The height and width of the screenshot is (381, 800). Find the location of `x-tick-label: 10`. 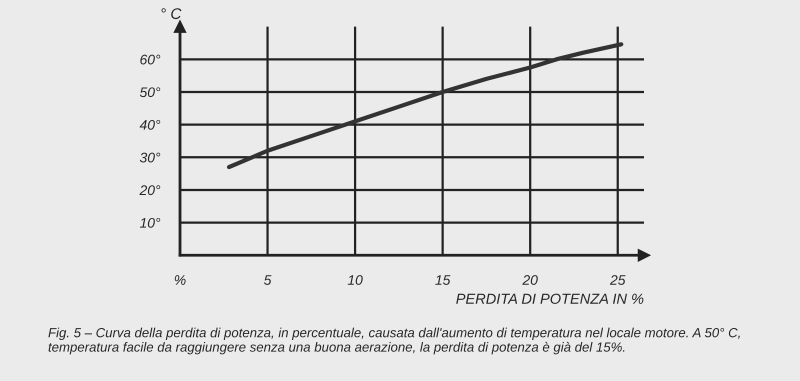

x-tick-label: 10 is located at coordinates (355, 280).